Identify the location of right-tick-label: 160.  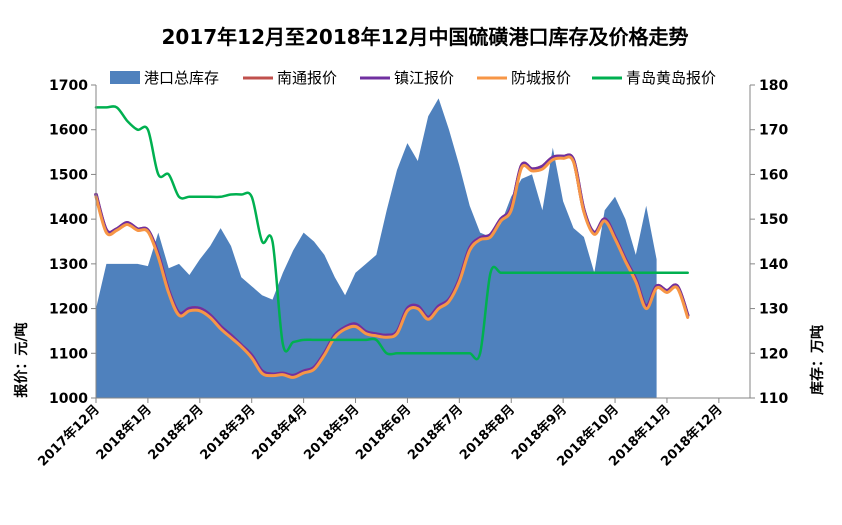
(773, 175).